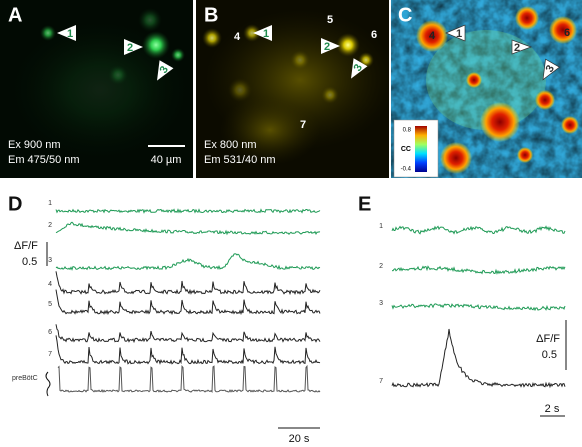  What do you see at coordinates (406, 170) in the screenshot?
I see `colorbar-label: -0.4` at bounding box center [406, 170].